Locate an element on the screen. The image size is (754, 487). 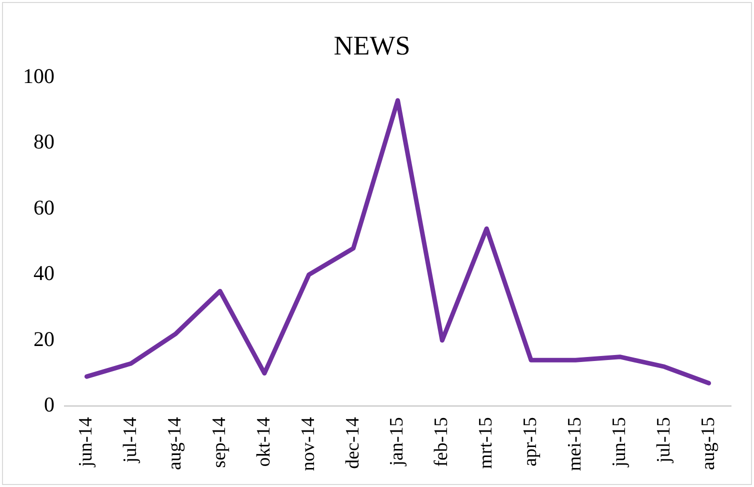
x-tick-label: dec-14 is located at coordinates (353, 442).